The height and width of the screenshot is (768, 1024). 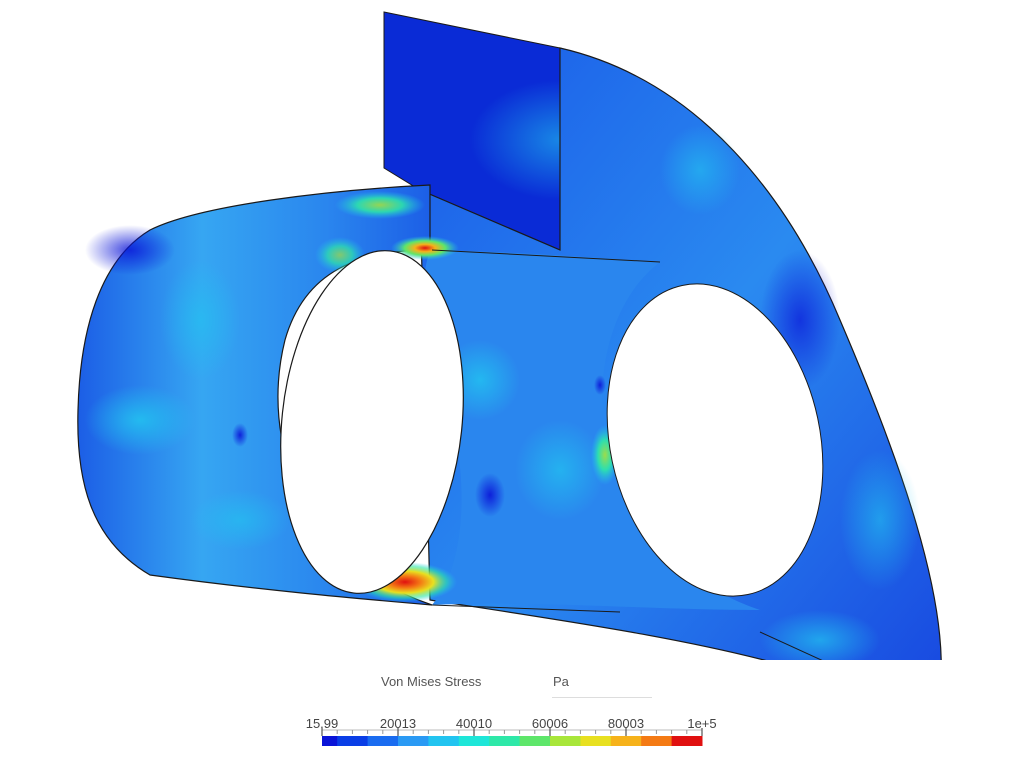 What do you see at coordinates (561, 681) in the screenshot?
I see `legend-unit: Pa` at bounding box center [561, 681].